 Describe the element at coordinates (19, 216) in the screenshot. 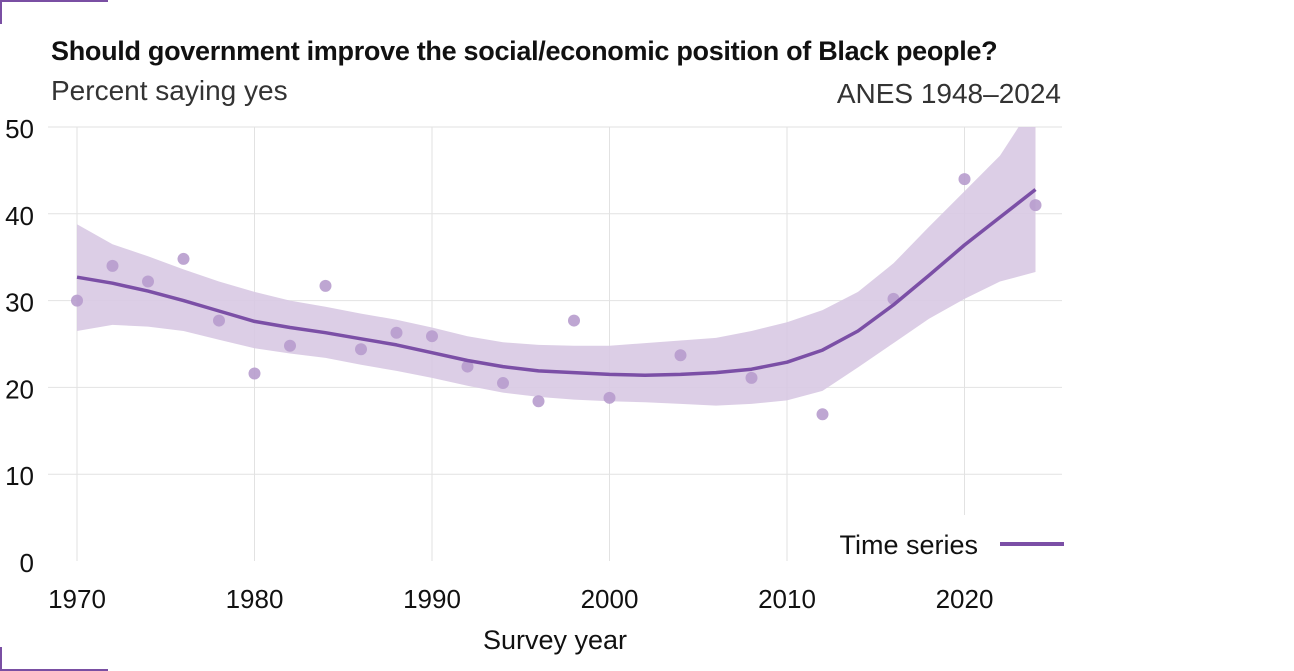

I see `y-tick-label: 40` at that location.